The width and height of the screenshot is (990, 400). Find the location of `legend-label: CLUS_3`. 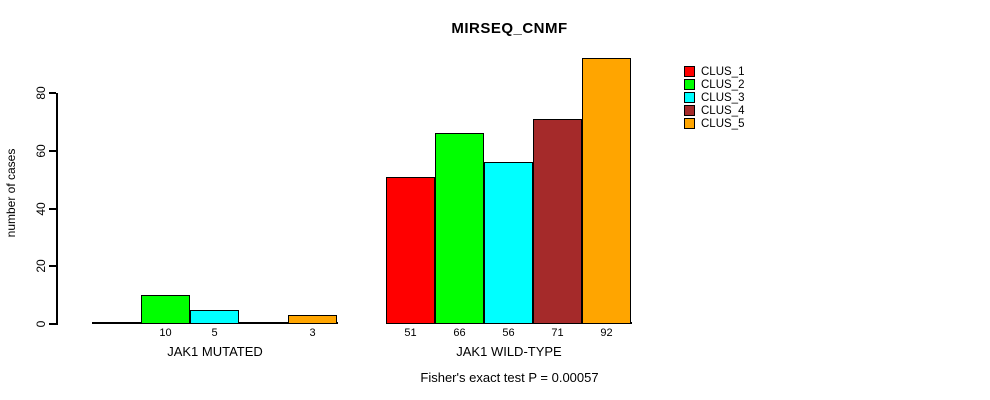

legend-label: CLUS_3 is located at coordinates (723, 97).